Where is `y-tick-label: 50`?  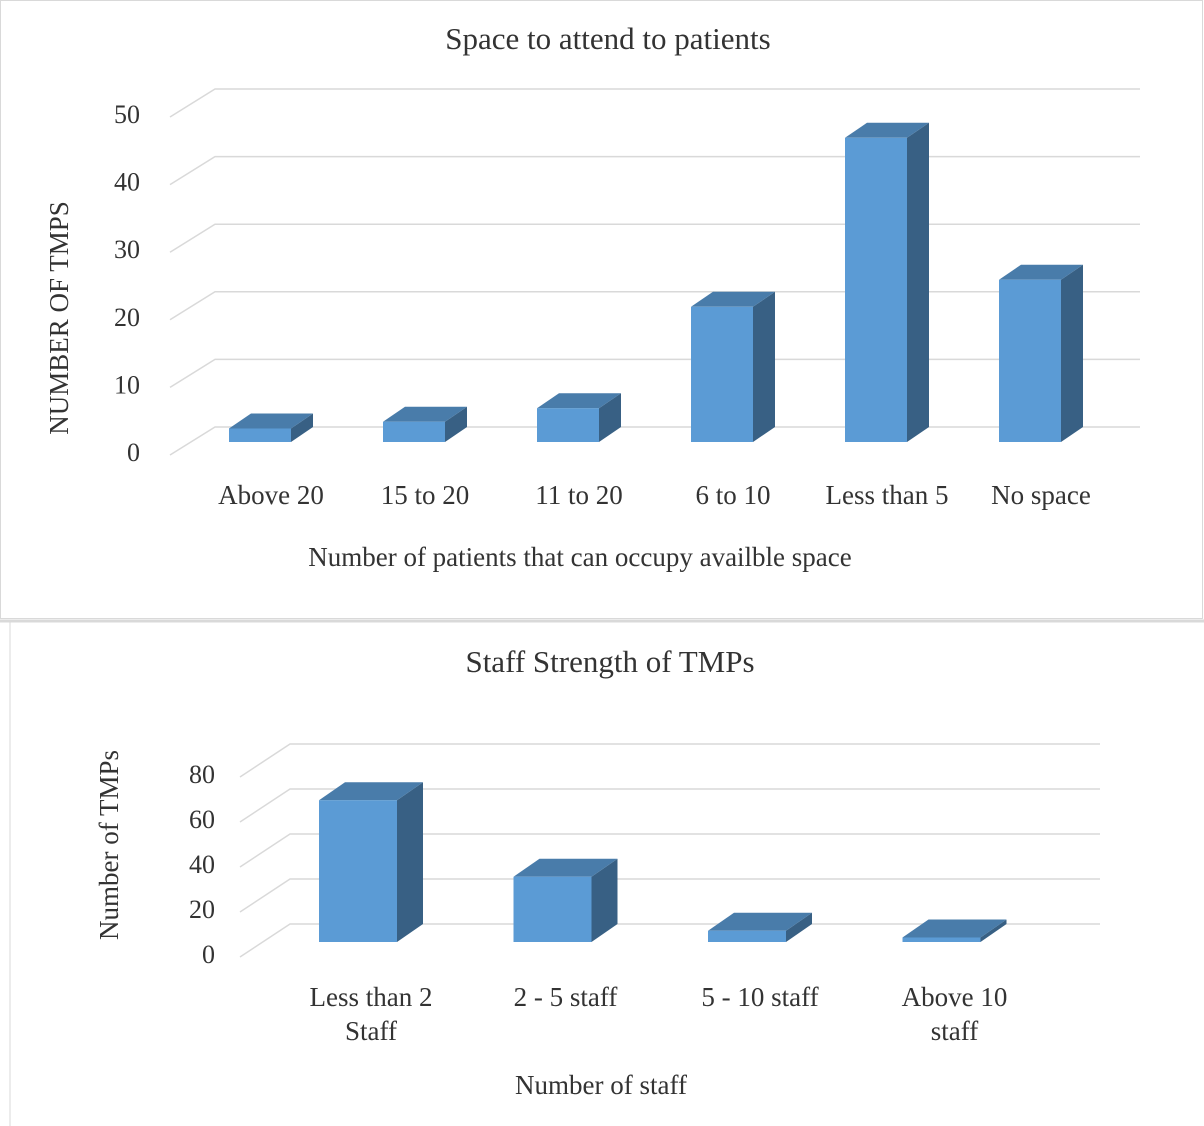
y-tick-label: 50 is located at coordinates (127, 114).